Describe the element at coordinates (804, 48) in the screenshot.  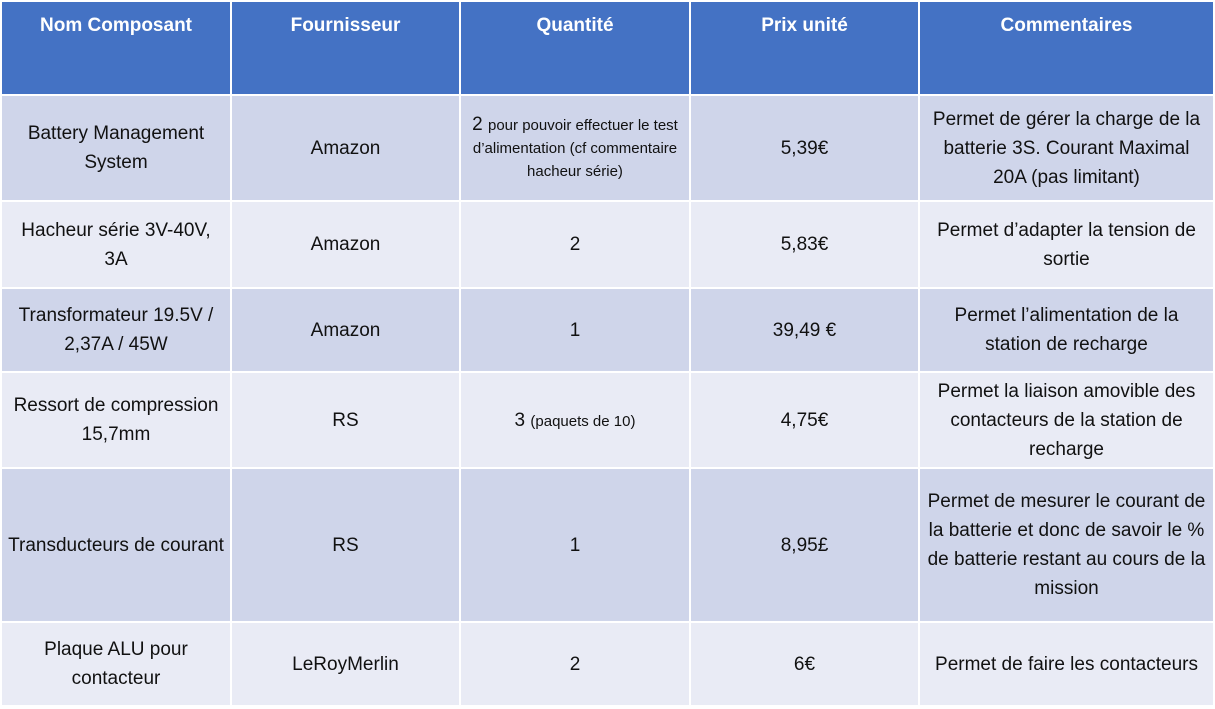
I see `header-prix-unite: Prix unité` at that location.